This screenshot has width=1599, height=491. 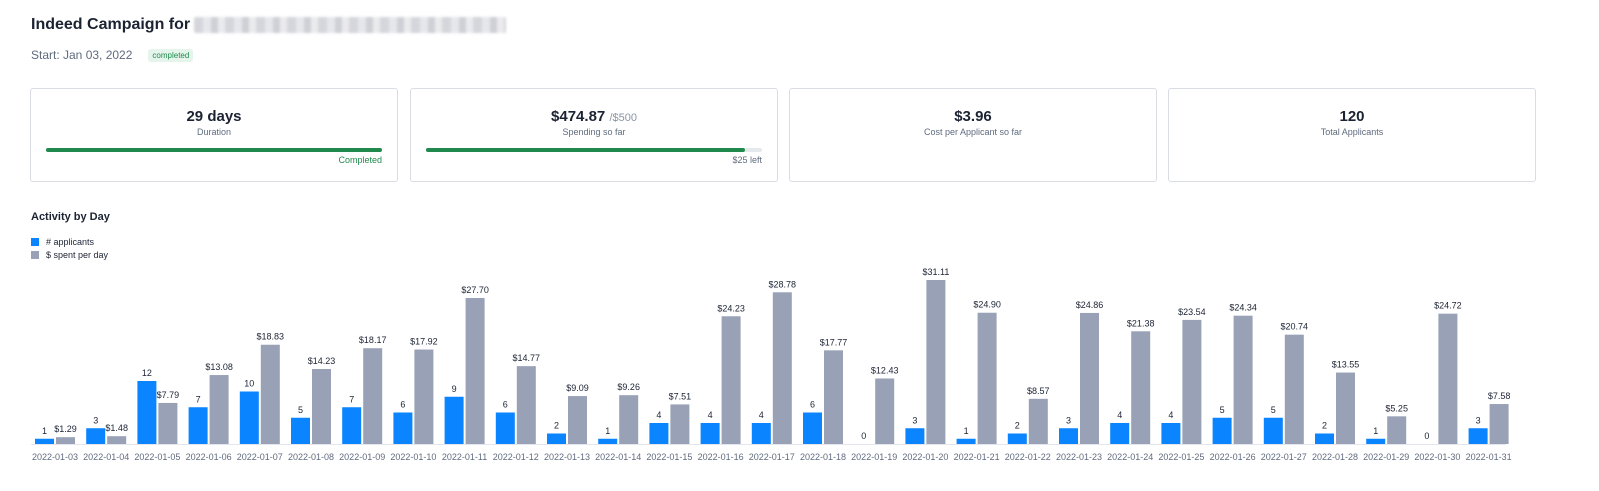 I want to click on x-tick-label: 2022-01-19, so click(x=874, y=457).